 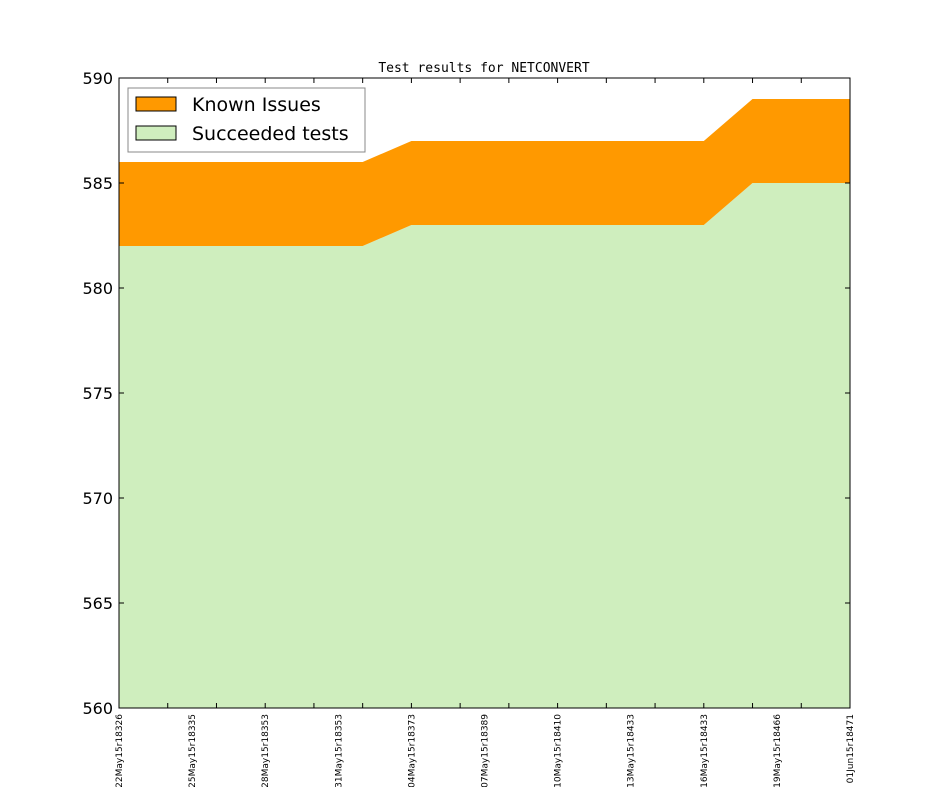 What do you see at coordinates (97, 603) in the screenshot?
I see `y-tick-label: 565` at bounding box center [97, 603].